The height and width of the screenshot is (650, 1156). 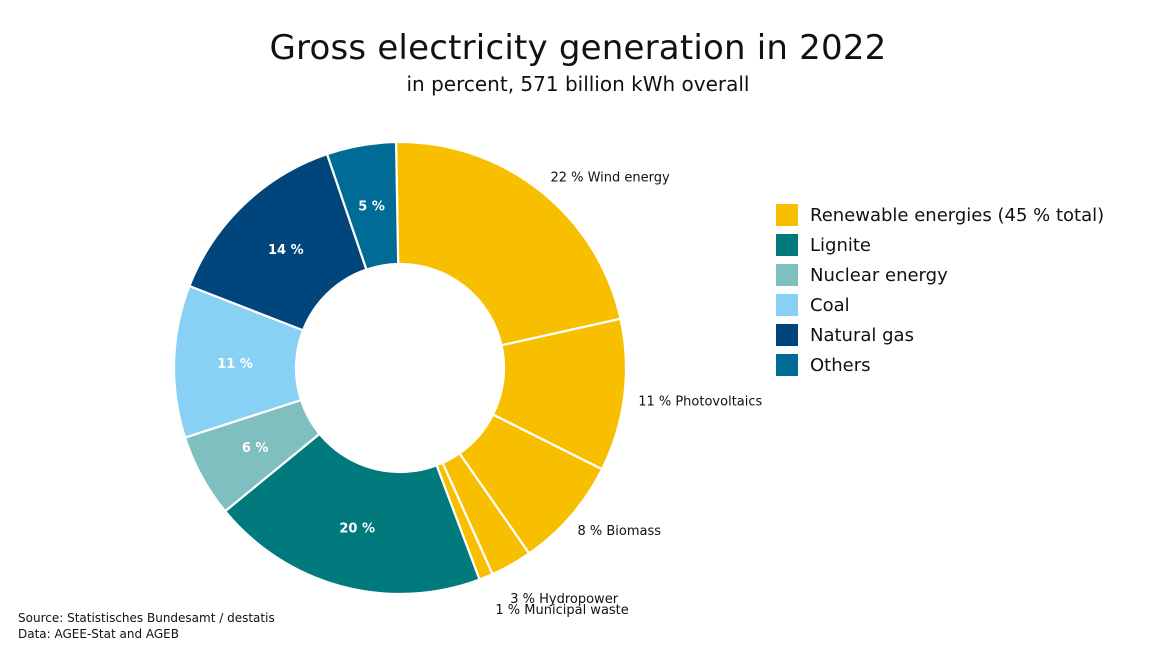 I want to click on legend-item-lignite: Lignite, so click(x=956, y=245).